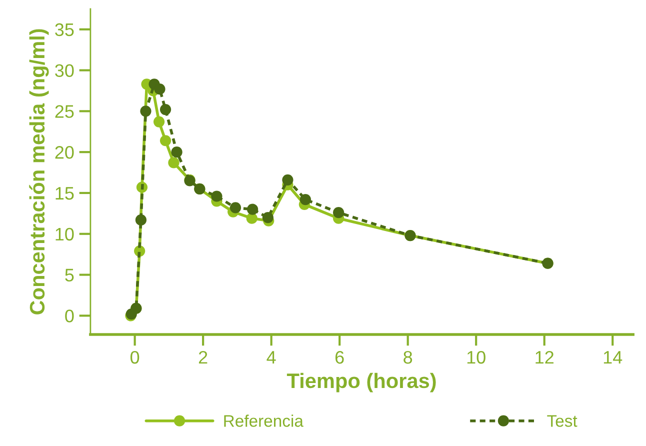 The image size is (646, 446). I want to click on legend-label: Test, so click(562, 421).